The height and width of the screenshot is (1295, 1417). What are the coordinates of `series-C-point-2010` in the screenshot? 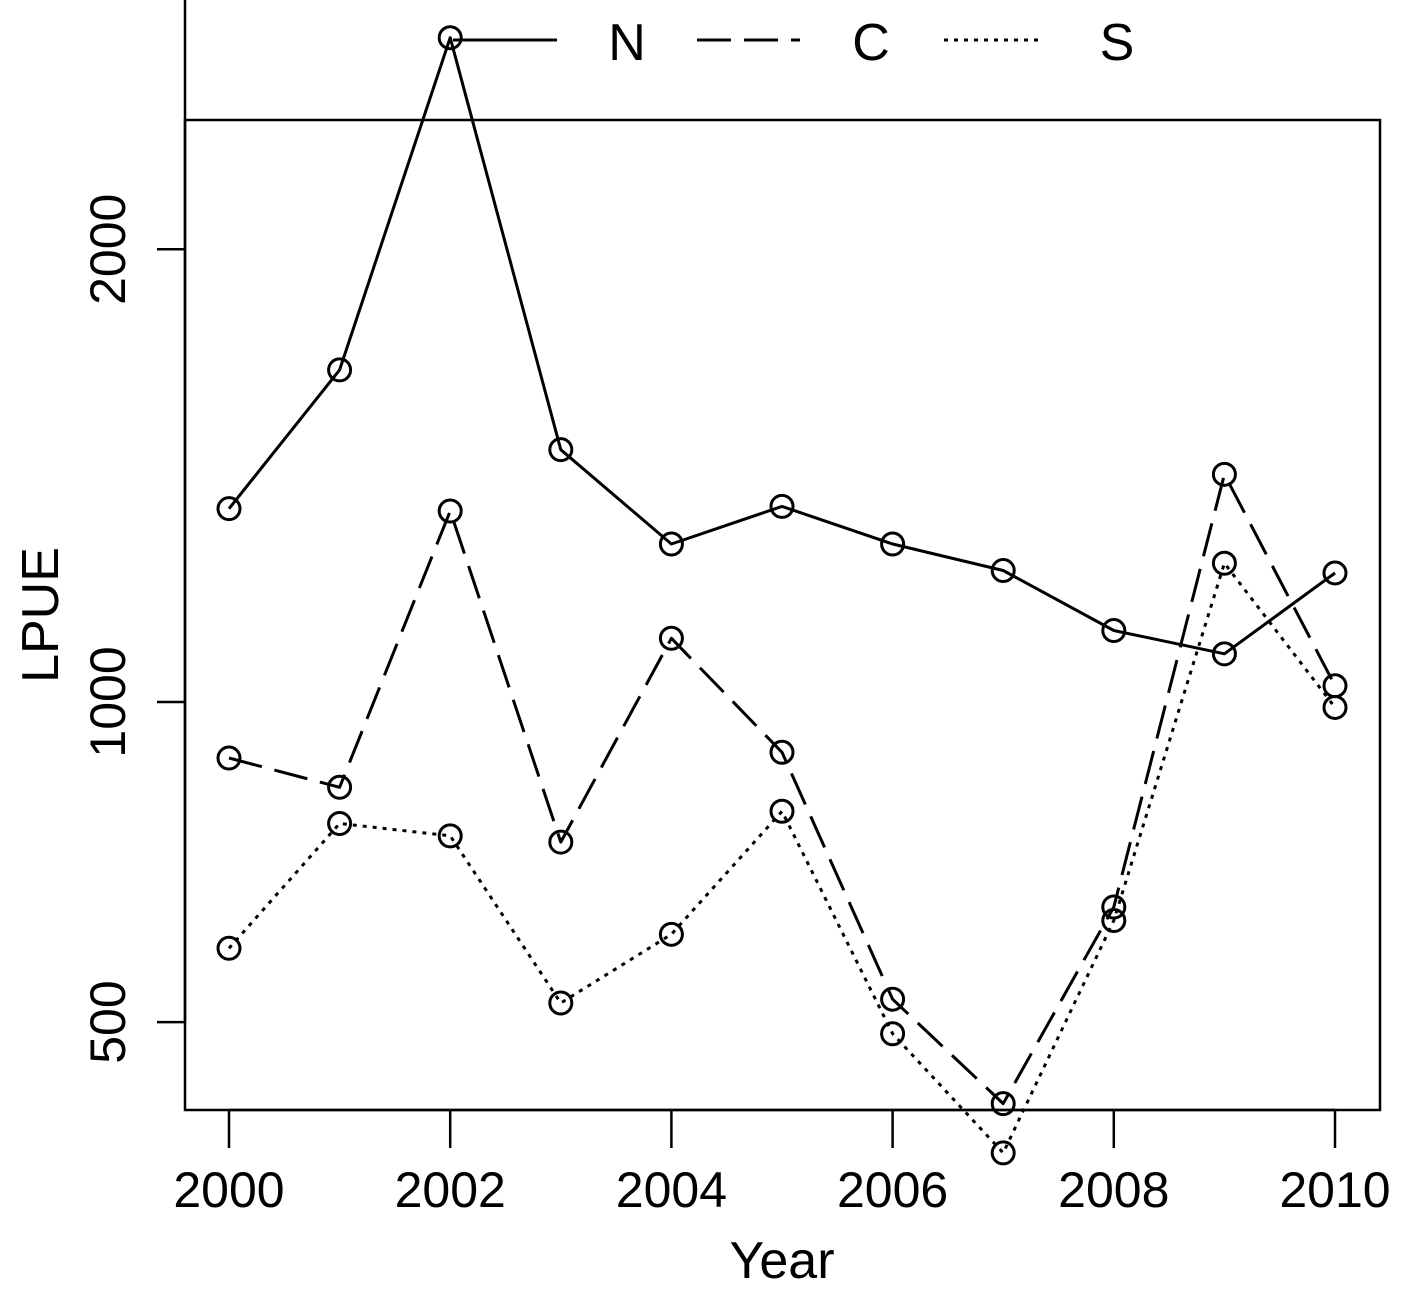 It's located at (1335, 686).